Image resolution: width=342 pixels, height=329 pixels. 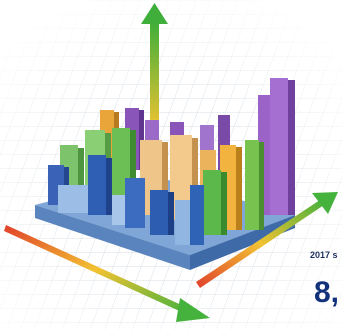 I want to click on caption-number: 8,, so click(x=326, y=292).